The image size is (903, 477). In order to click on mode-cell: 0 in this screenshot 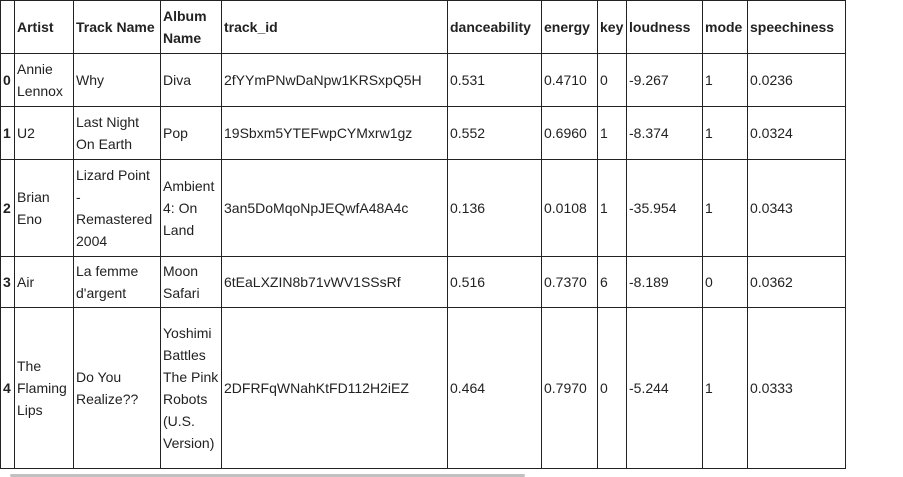, I will do `click(725, 282)`.